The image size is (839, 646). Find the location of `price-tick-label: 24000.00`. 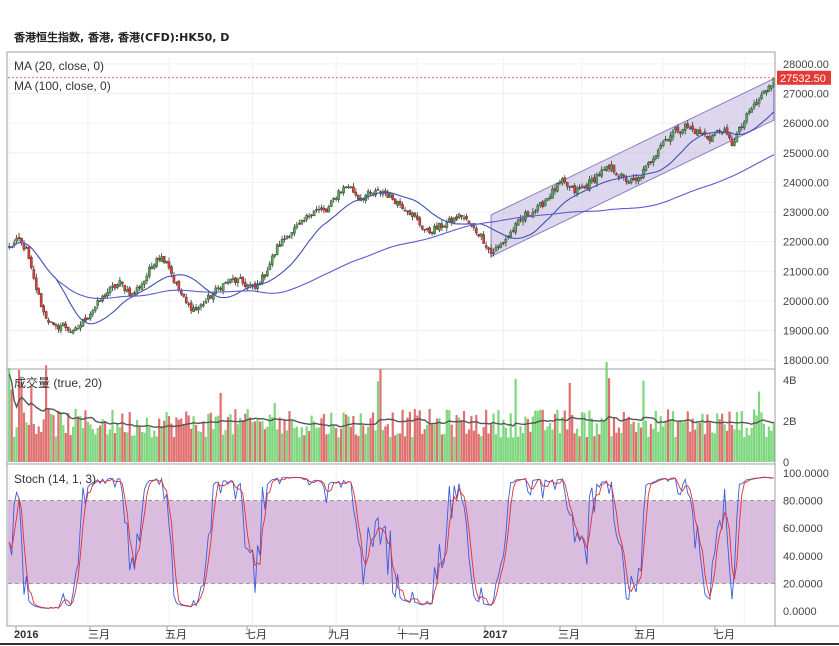

price-tick-label: 24000.00 is located at coordinates (806, 183).